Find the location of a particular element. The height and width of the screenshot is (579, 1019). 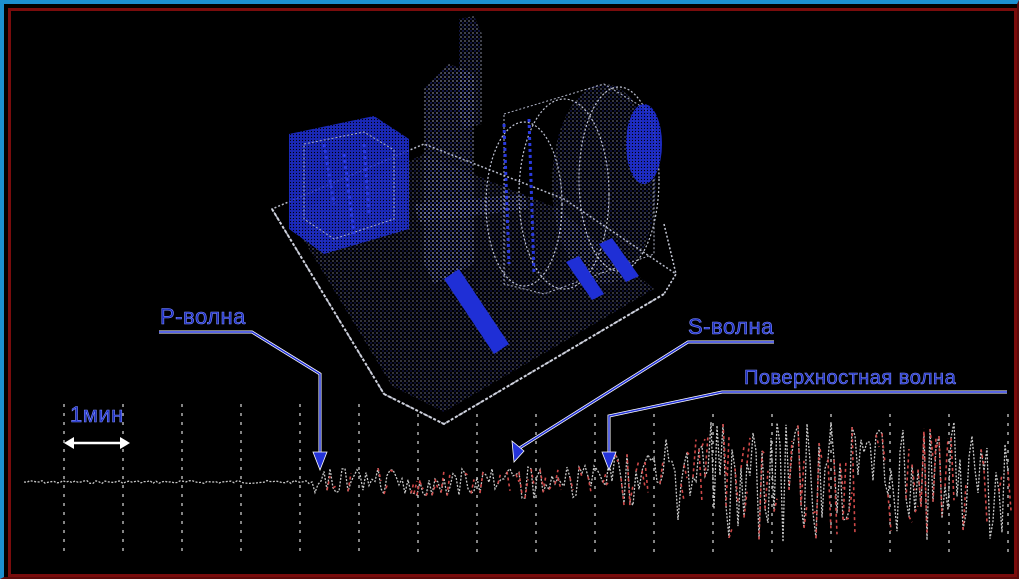

time-scale-arrow is located at coordinates (97, 443).